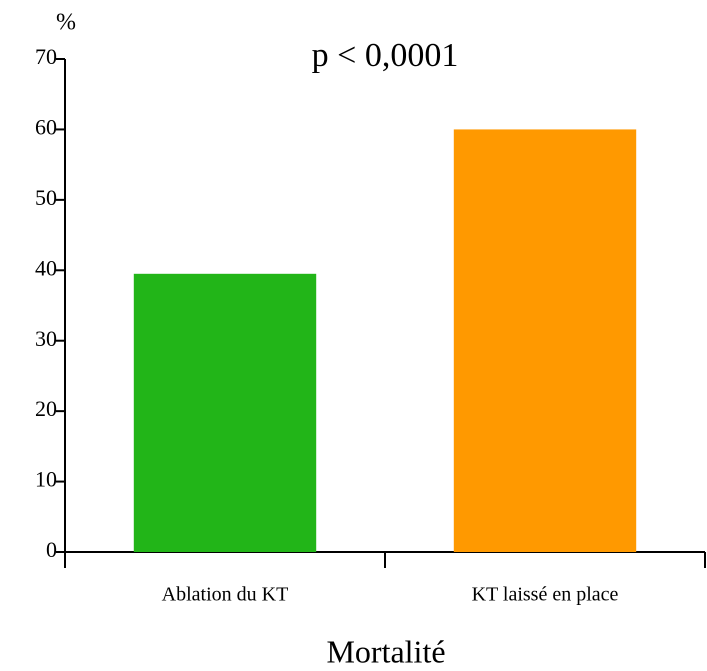  Describe the element at coordinates (46, 126) in the screenshot. I see `y-tick-label: 60` at that location.